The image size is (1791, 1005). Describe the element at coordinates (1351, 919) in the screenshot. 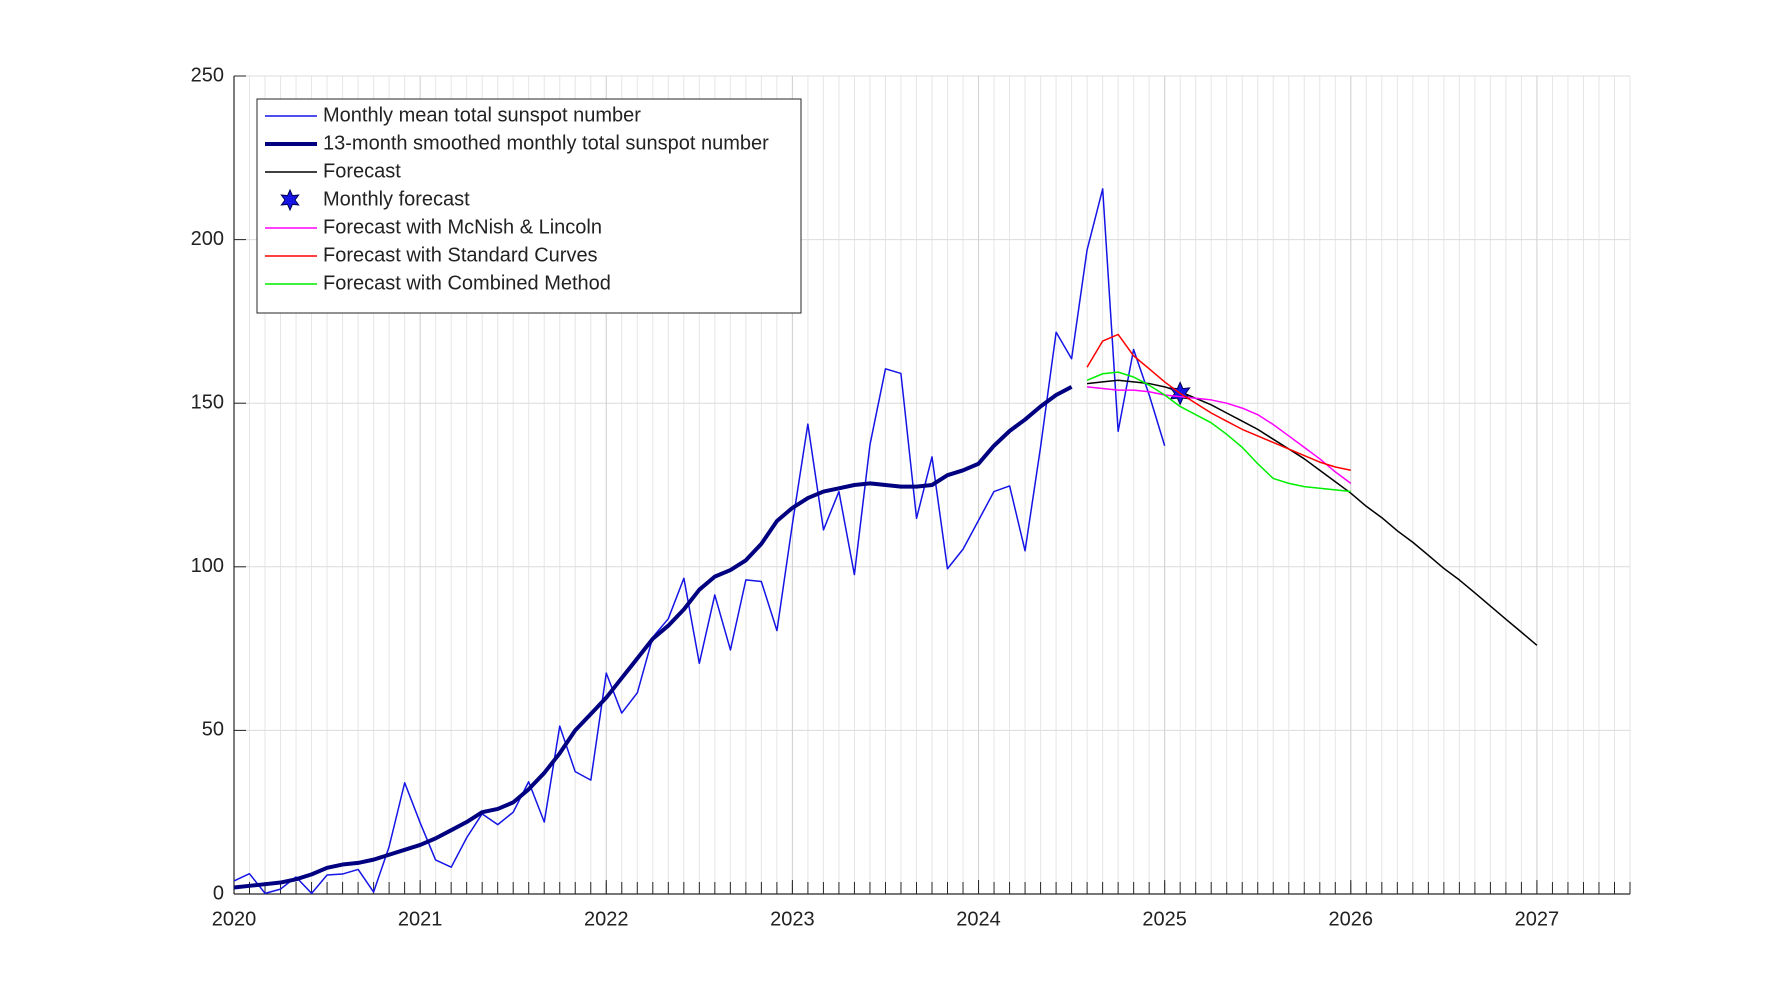

I see `x-tick-label: 2026` at that location.